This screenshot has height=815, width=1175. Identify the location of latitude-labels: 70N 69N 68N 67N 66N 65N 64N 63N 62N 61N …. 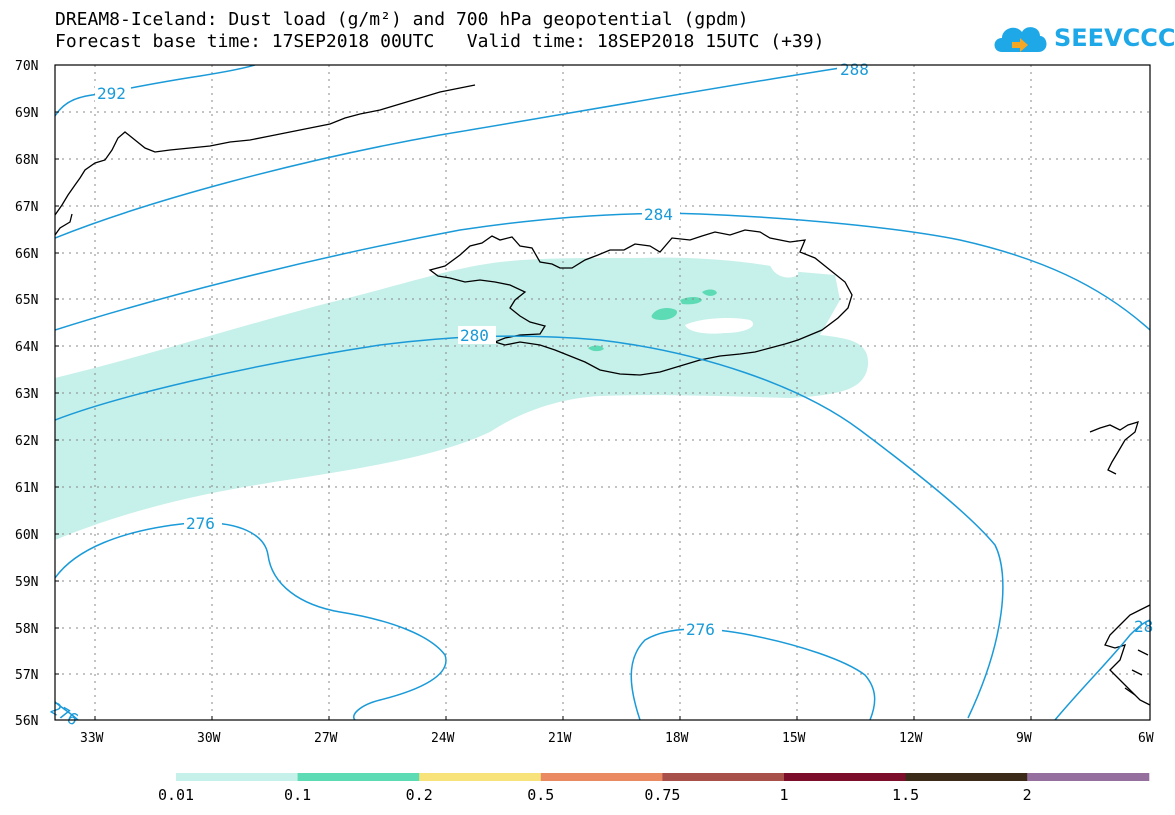
(26, 394).